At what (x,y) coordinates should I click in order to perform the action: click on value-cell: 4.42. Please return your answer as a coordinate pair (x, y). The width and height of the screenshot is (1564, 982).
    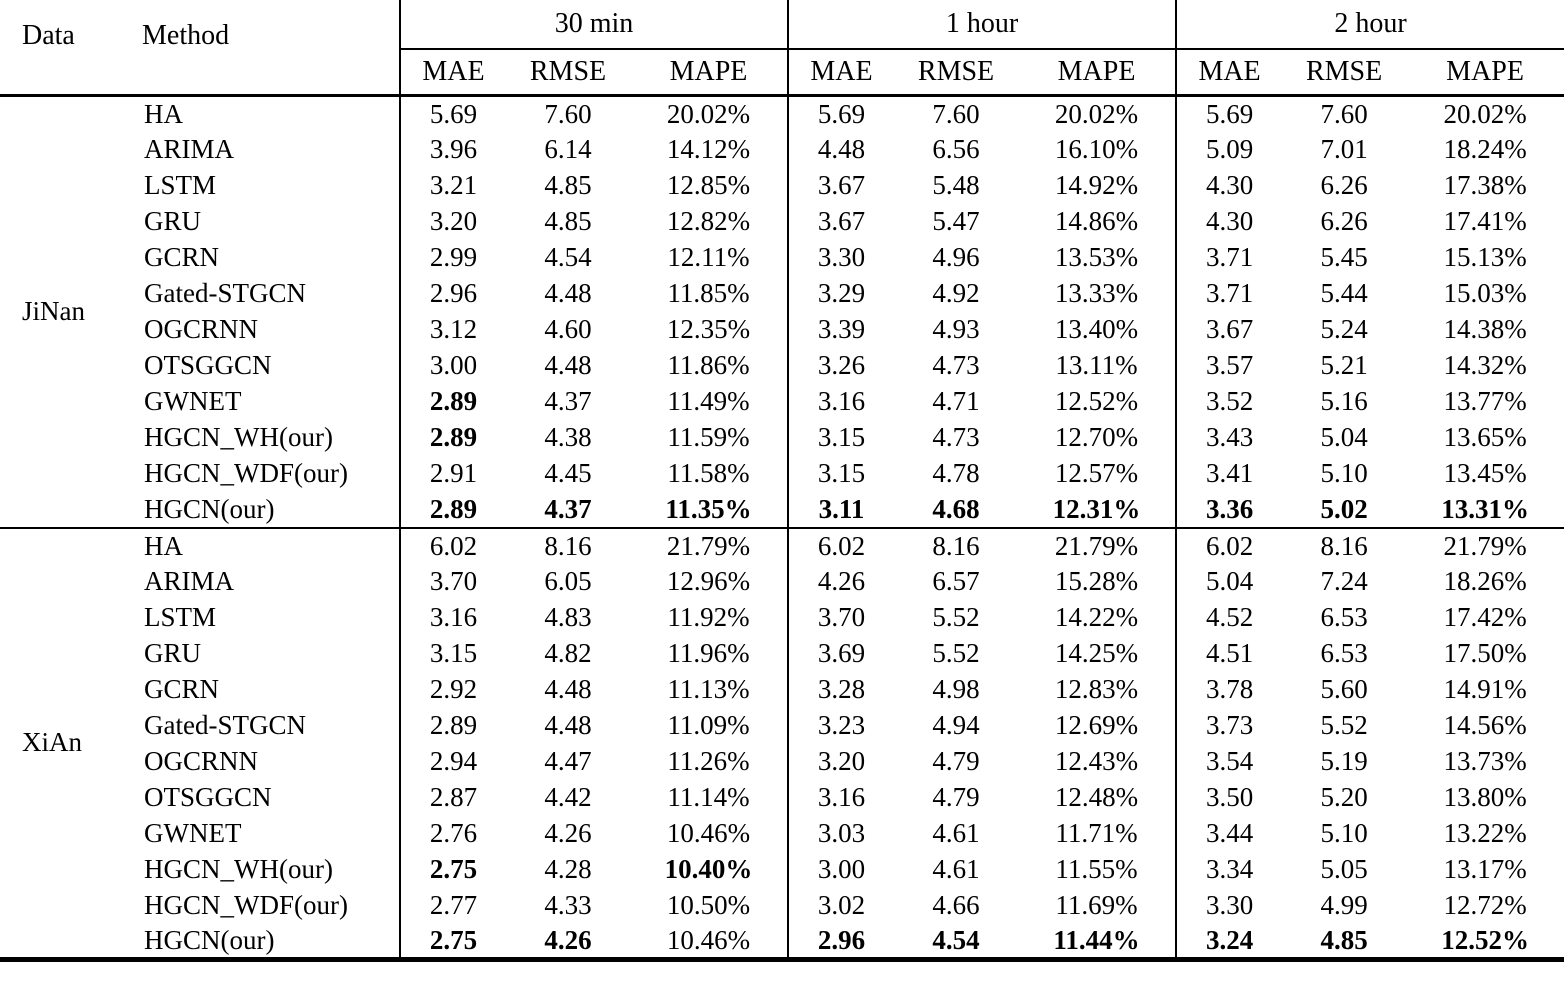
    Looking at the image, I should click on (568, 797).